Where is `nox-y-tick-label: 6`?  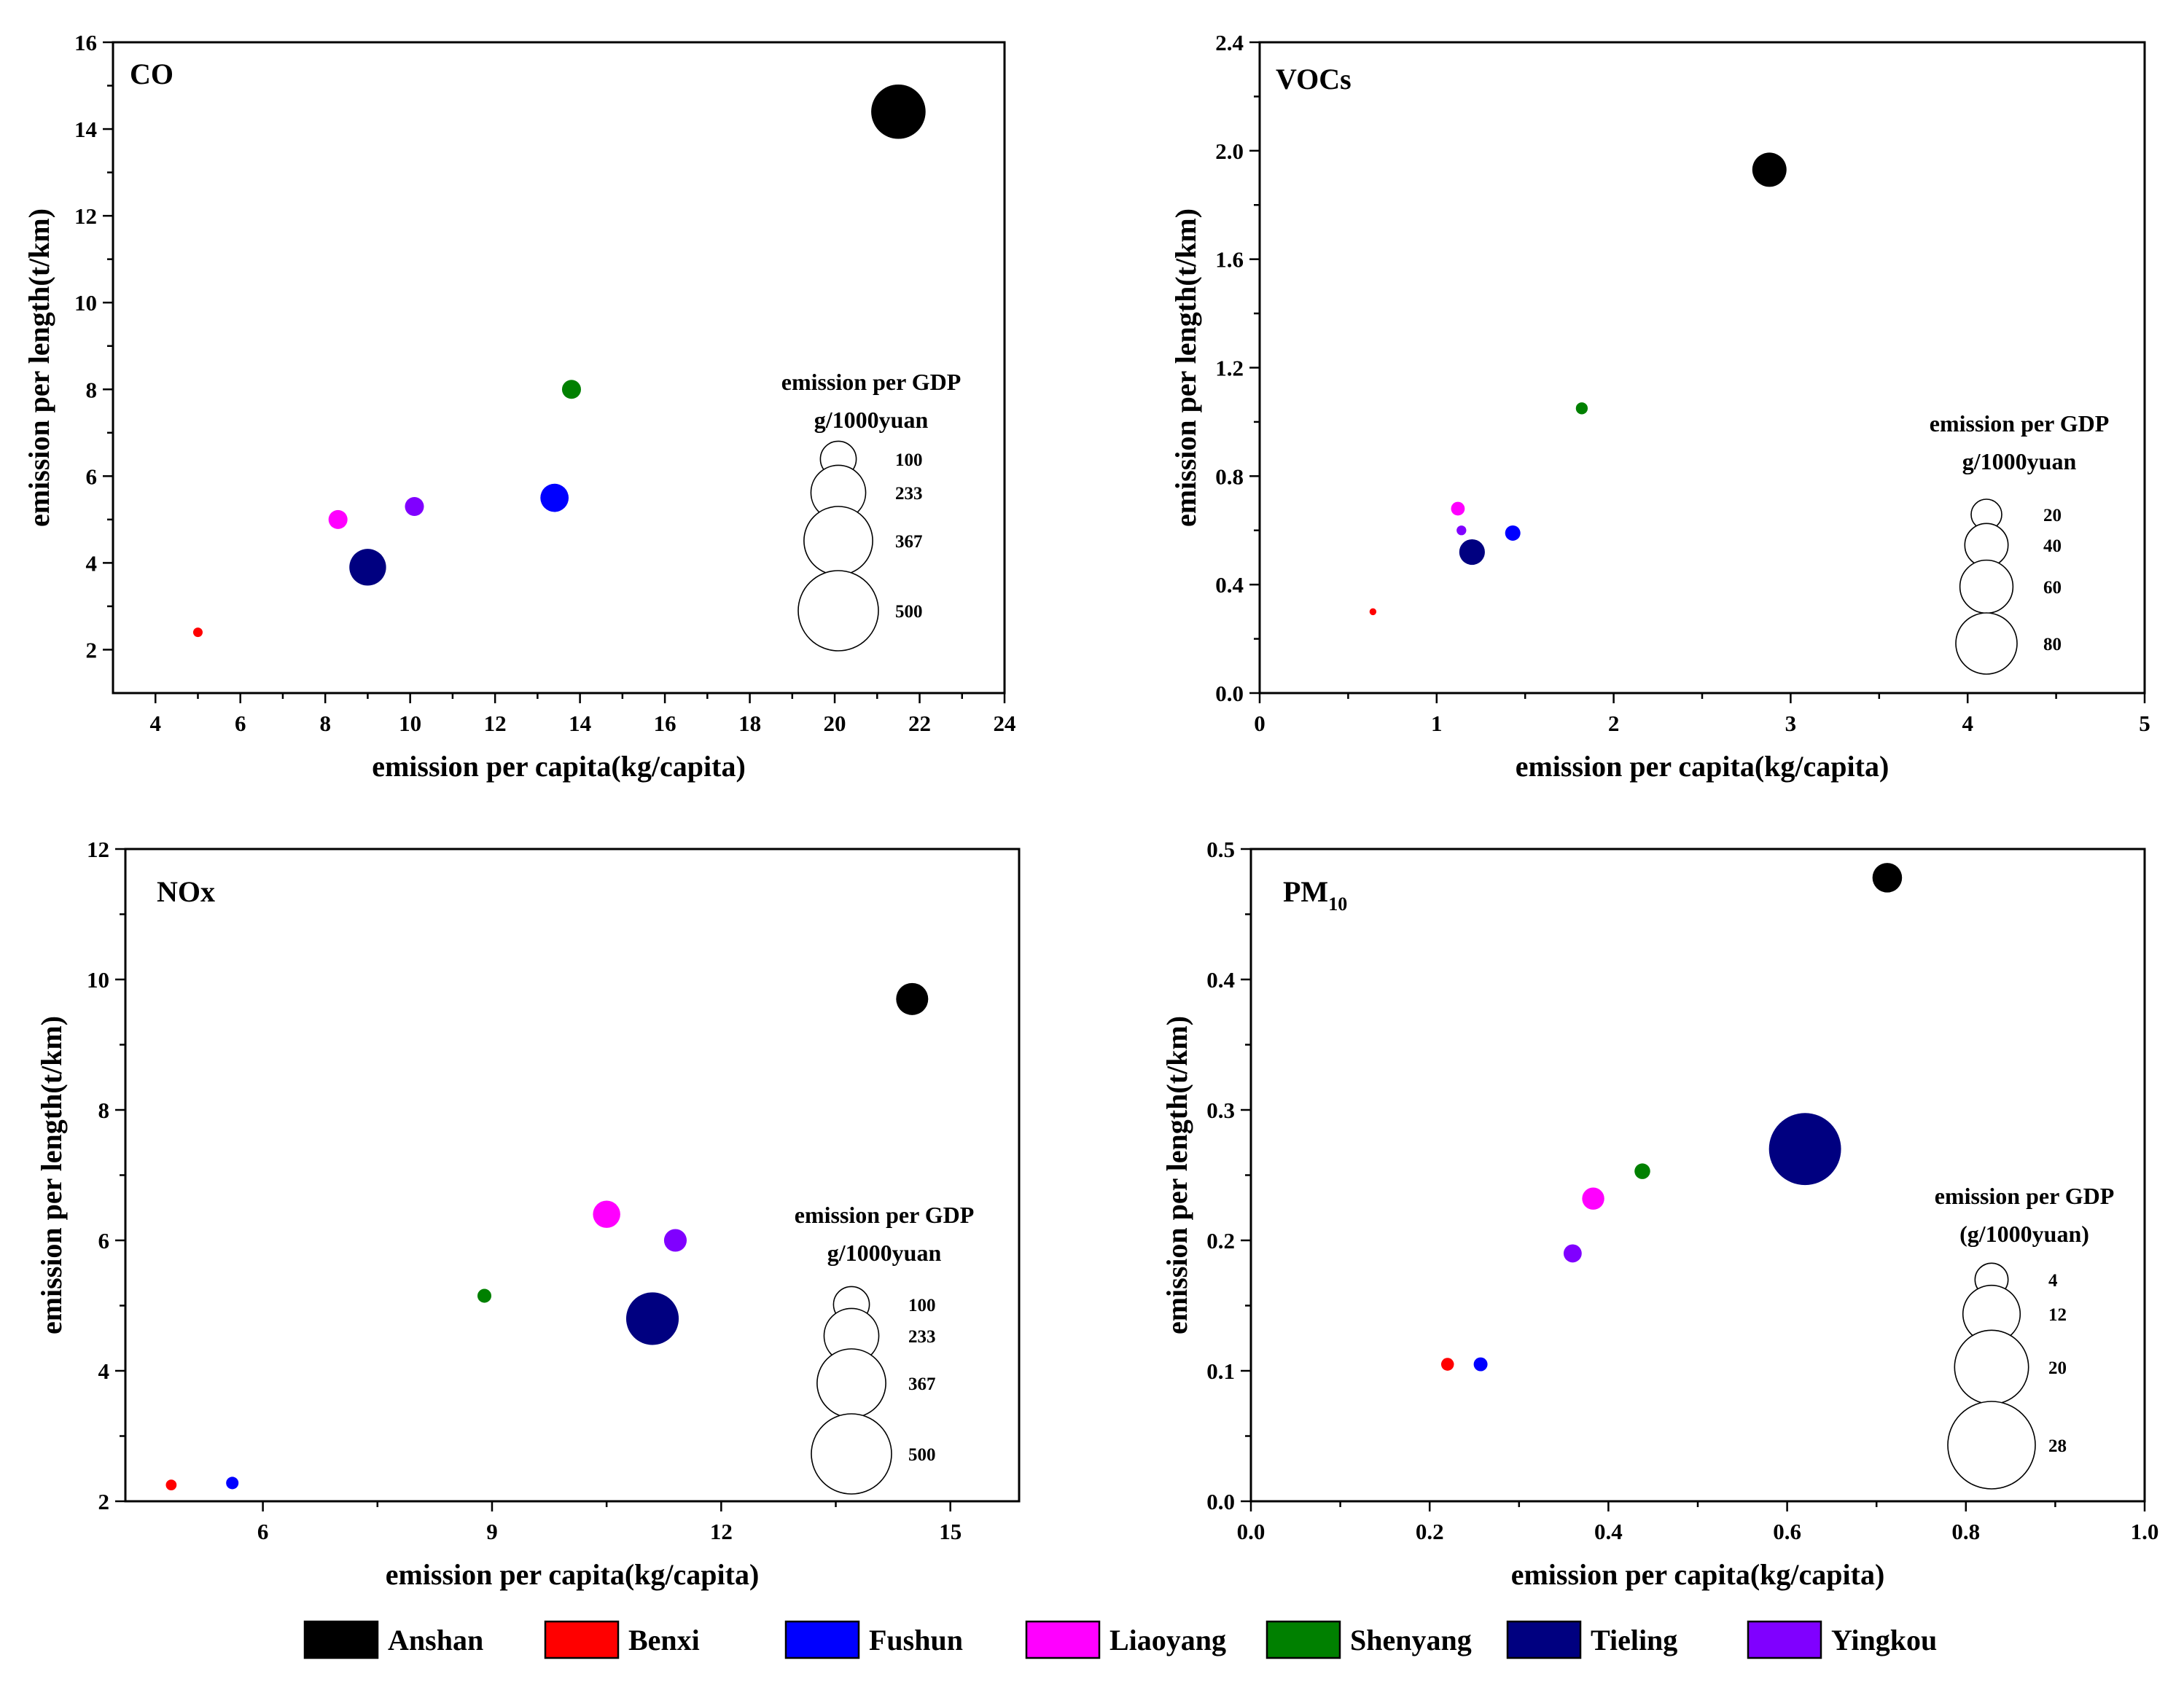 nox-y-tick-label: 6 is located at coordinates (104, 1240).